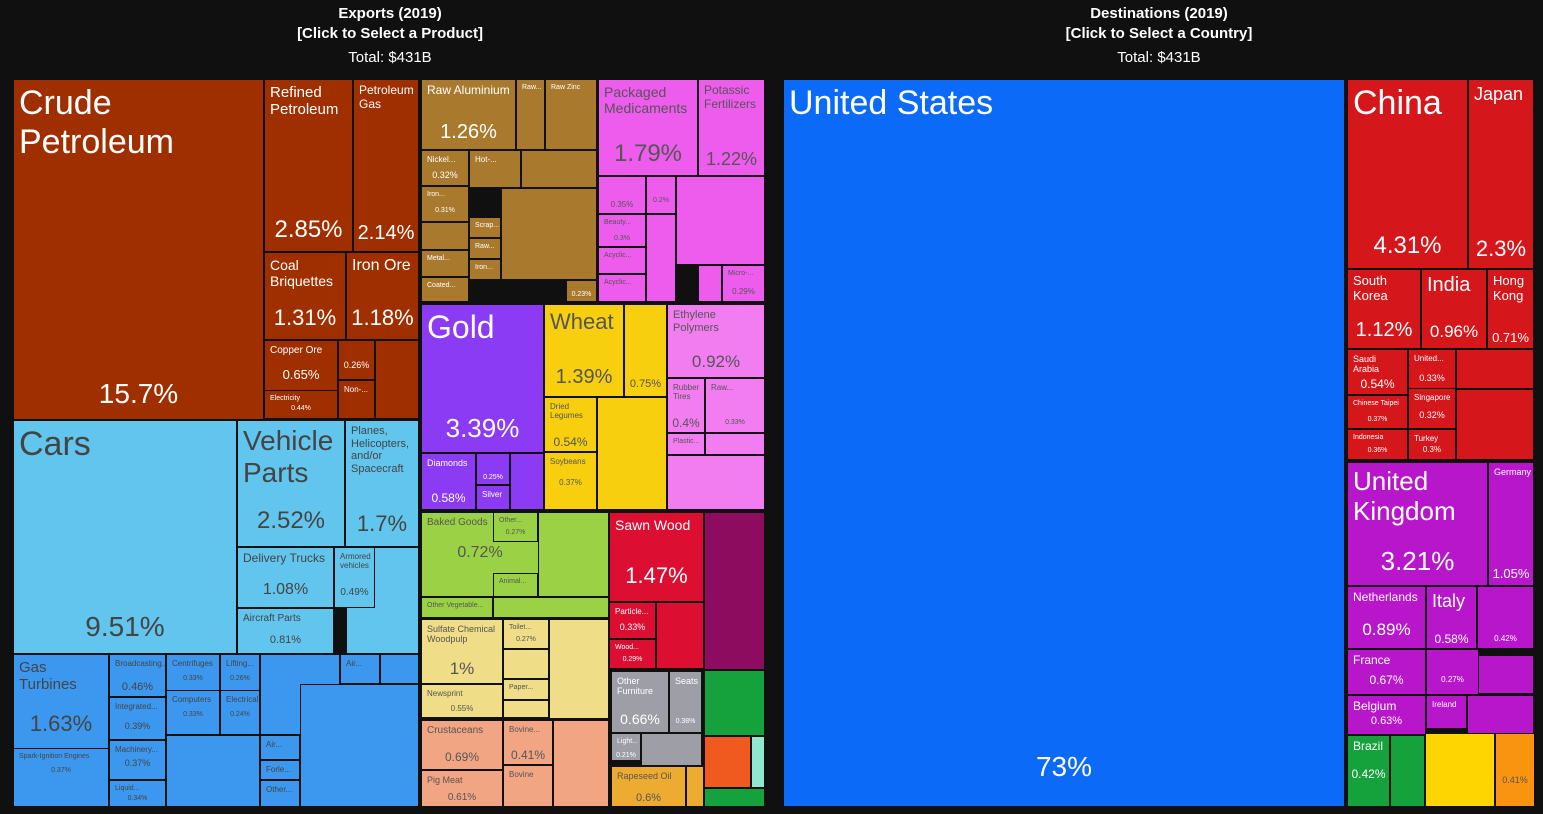  What do you see at coordinates (716, 341) in the screenshot?
I see `product-tile: Ethylene Polymers 0.92%` at bounding box center [716, 341].